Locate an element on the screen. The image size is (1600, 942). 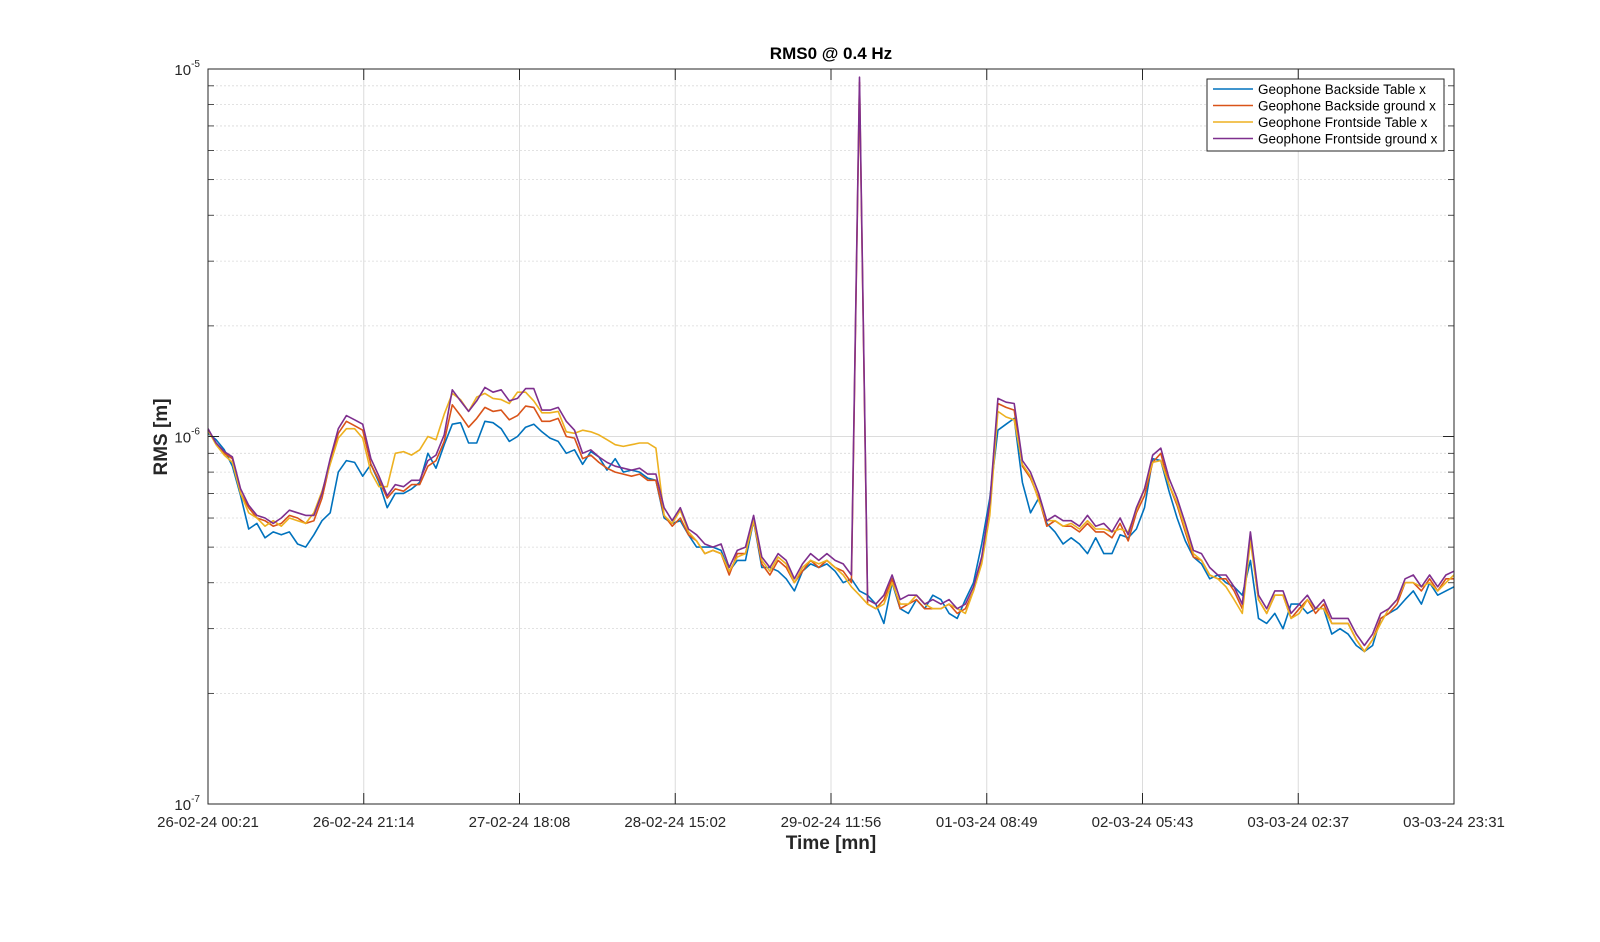
x-tick-label: 27-02-24 18:08 is located at coordinates (520, 822).